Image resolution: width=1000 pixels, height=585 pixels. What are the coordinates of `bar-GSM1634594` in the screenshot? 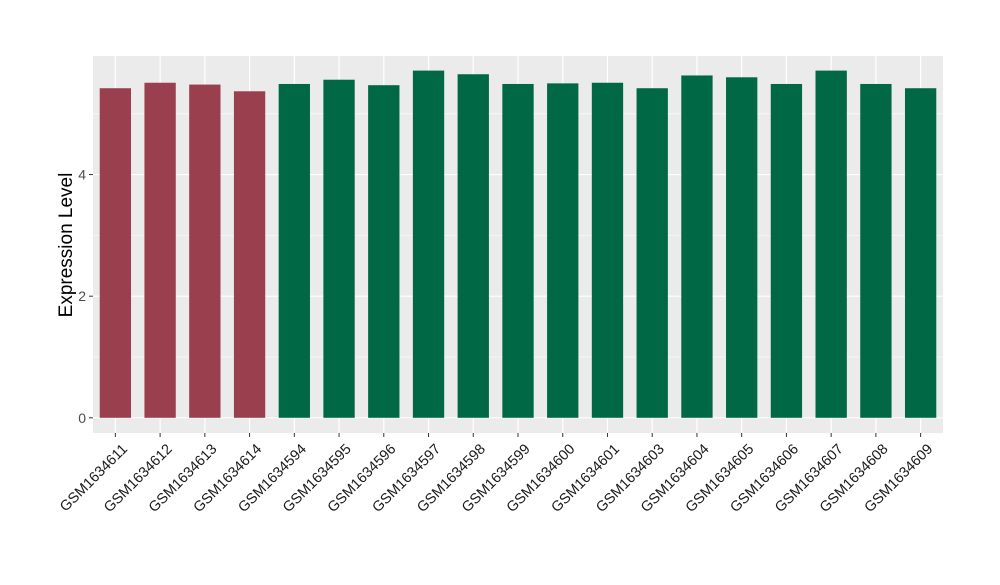 It's located at (294, 250).